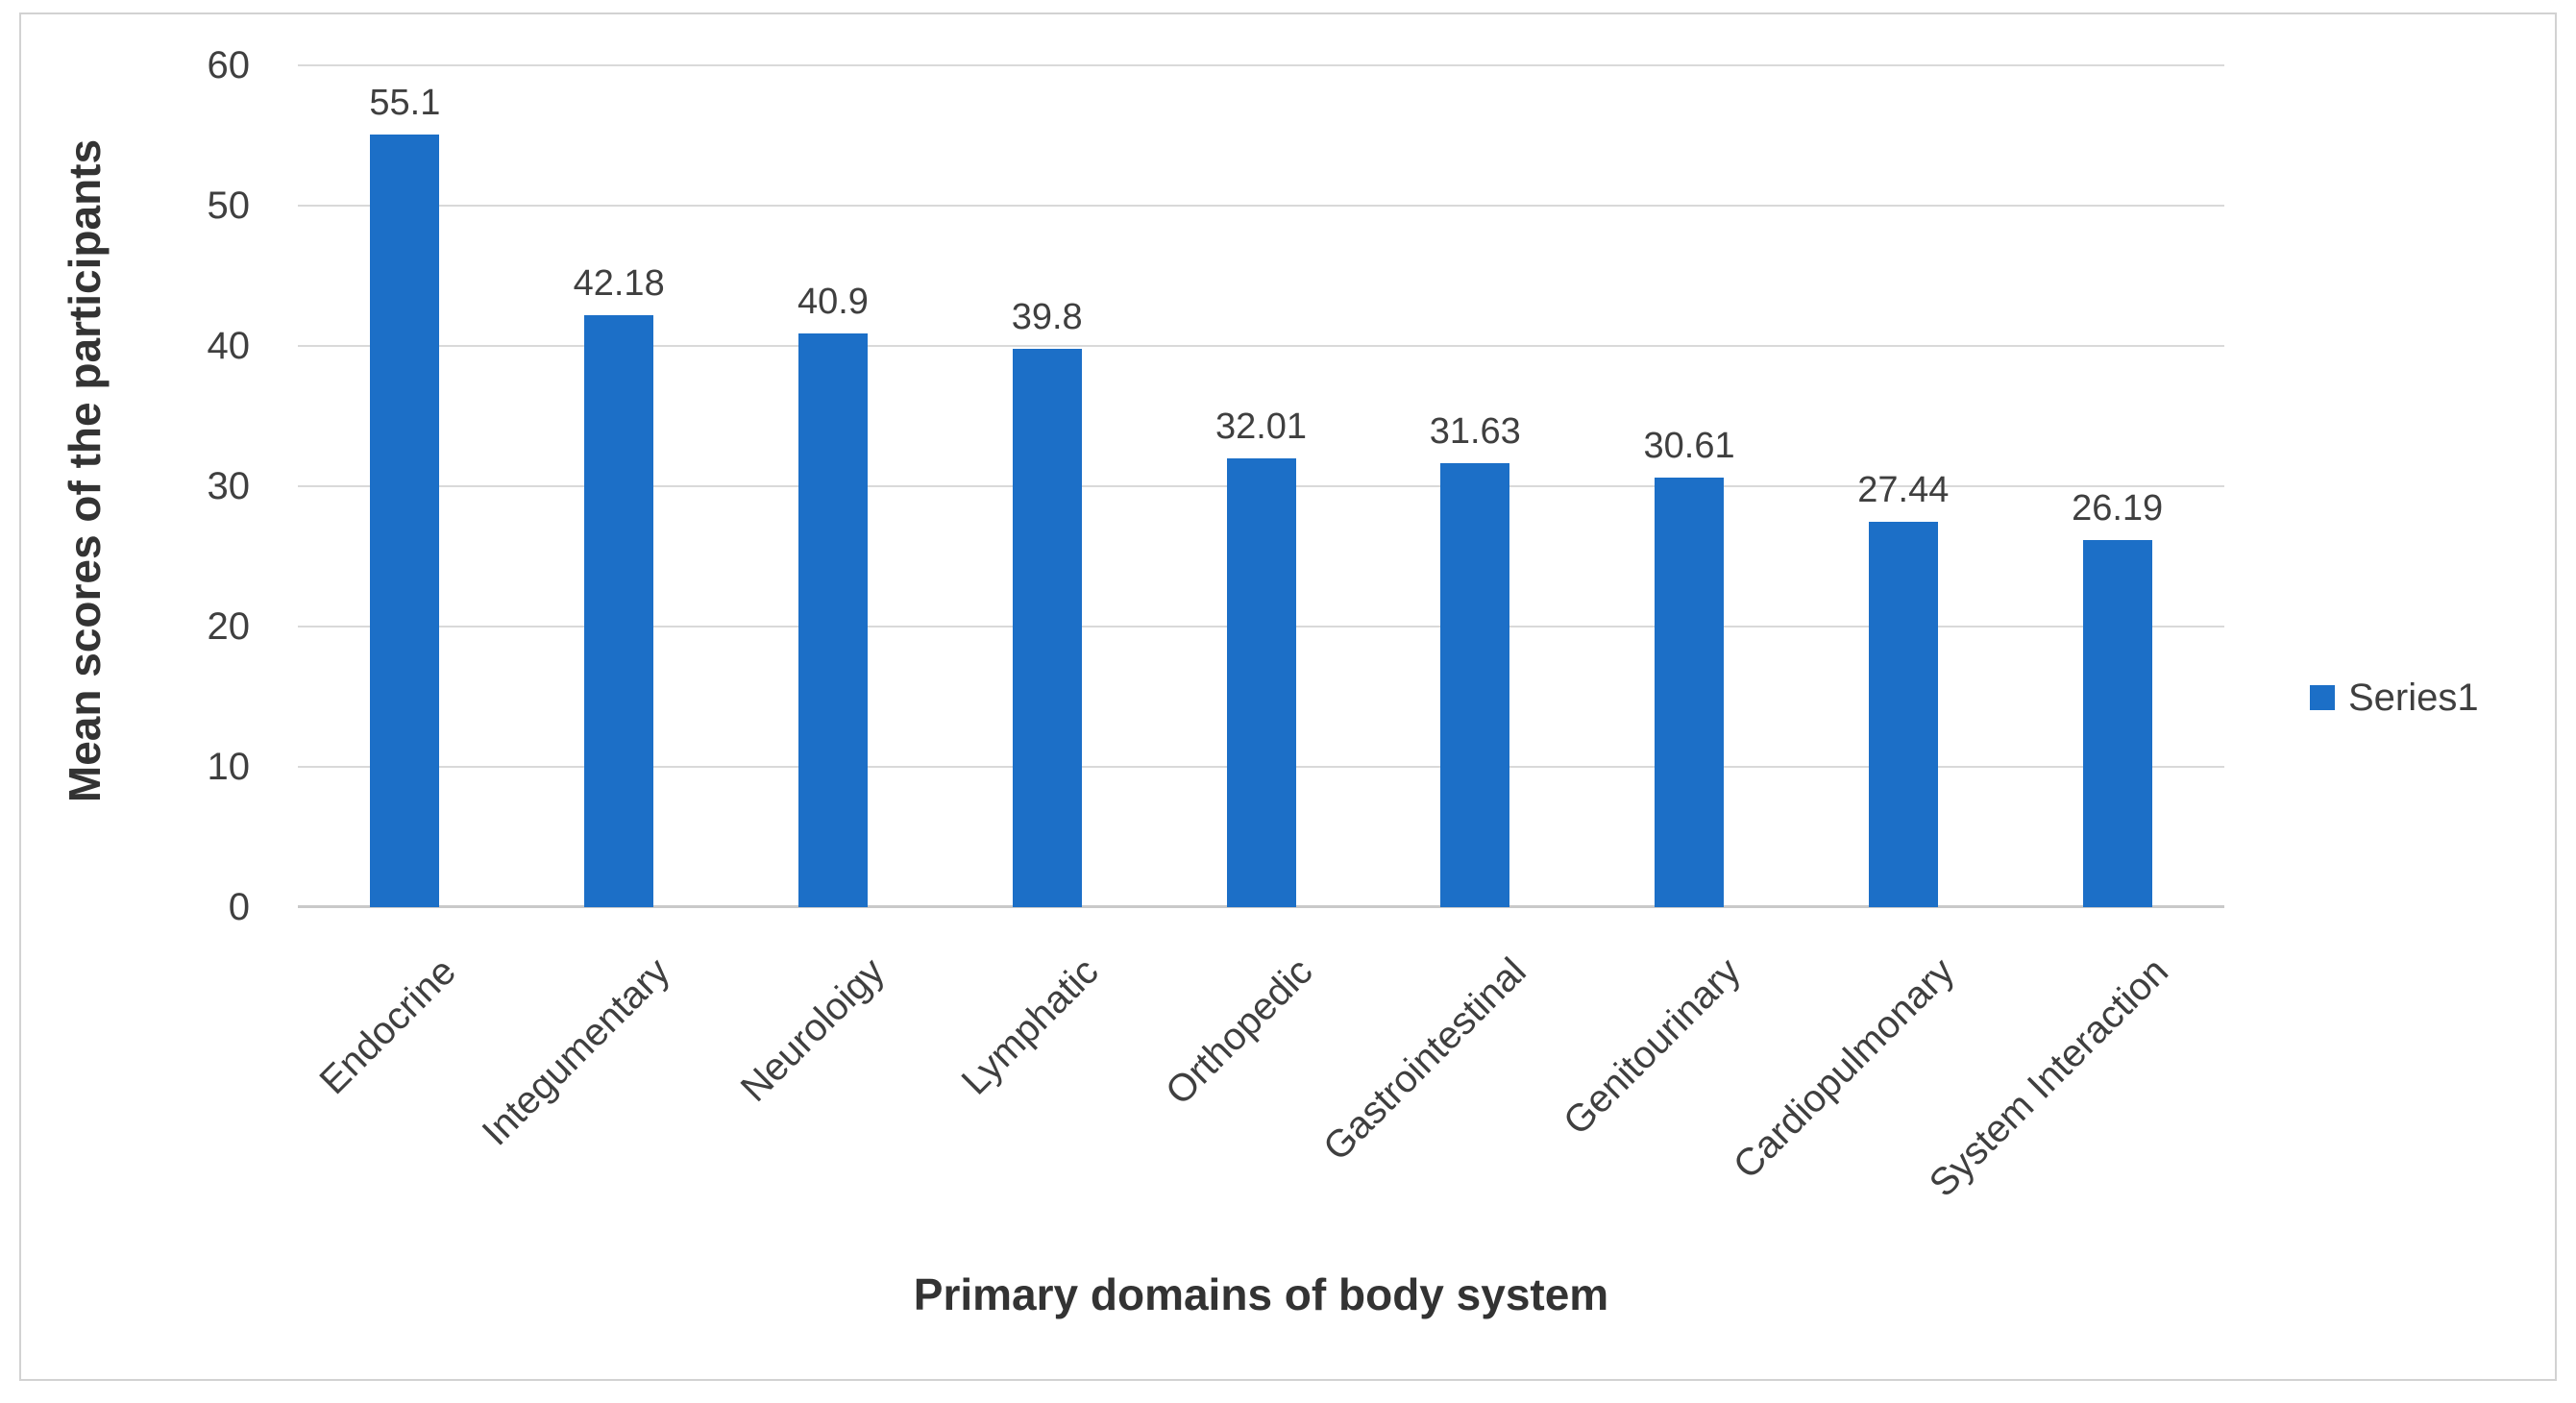 Image resolution: width=2576 pixels, height=1403 pixels. I want to click on y-axis-title: Mean scores of the participants, so click(85, 470).